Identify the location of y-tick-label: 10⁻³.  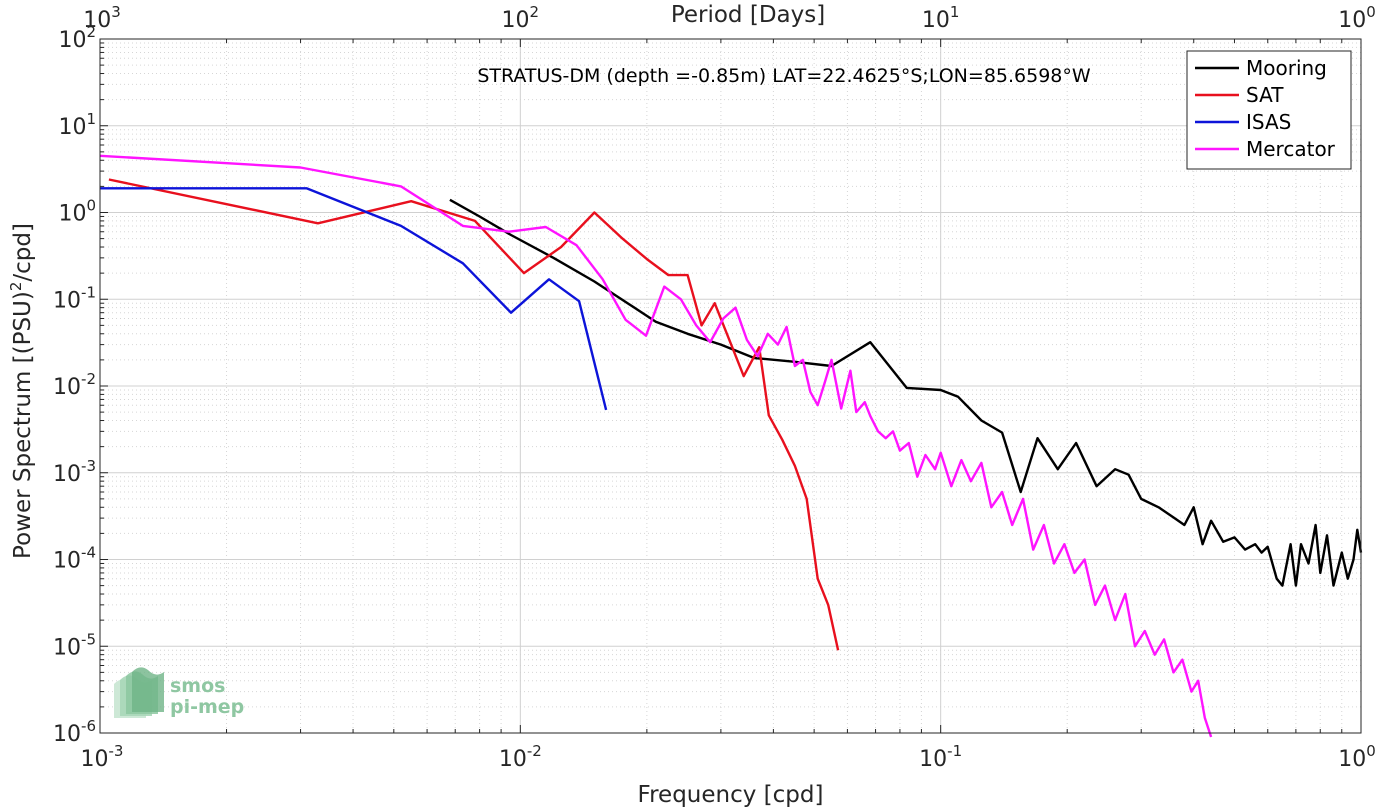
(74, 472).